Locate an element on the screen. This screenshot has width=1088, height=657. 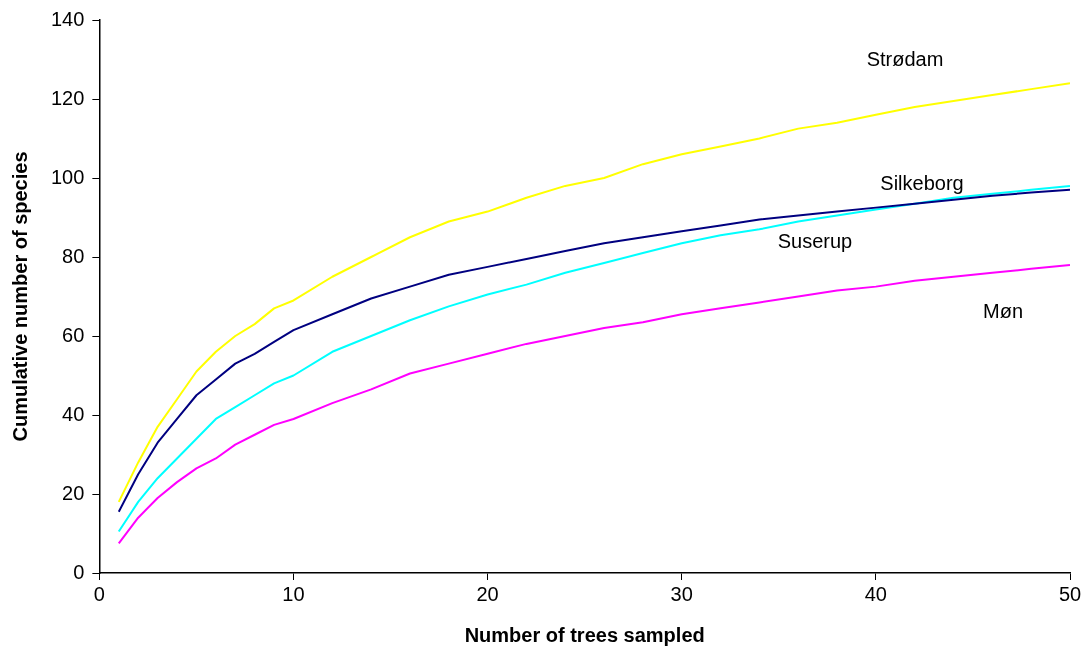
series-label: Silkeborg is located at coordinates (922, 182).